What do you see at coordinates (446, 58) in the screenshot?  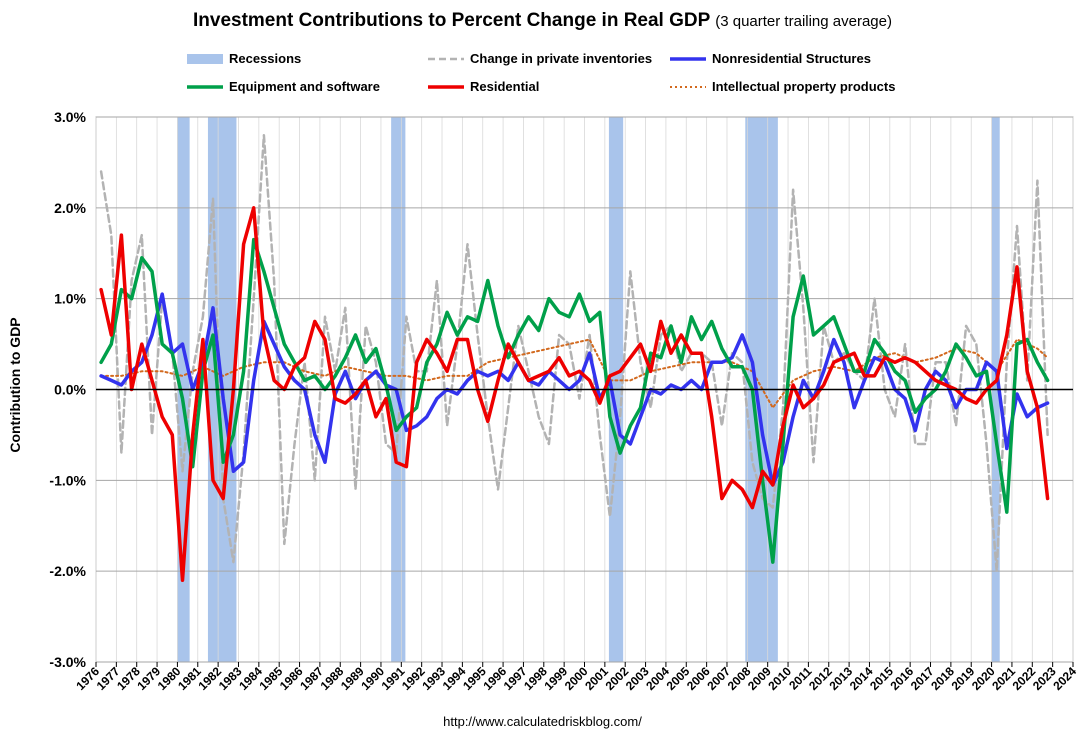 I see `legend-swatch-inventories` at bounding box center [446, 58].